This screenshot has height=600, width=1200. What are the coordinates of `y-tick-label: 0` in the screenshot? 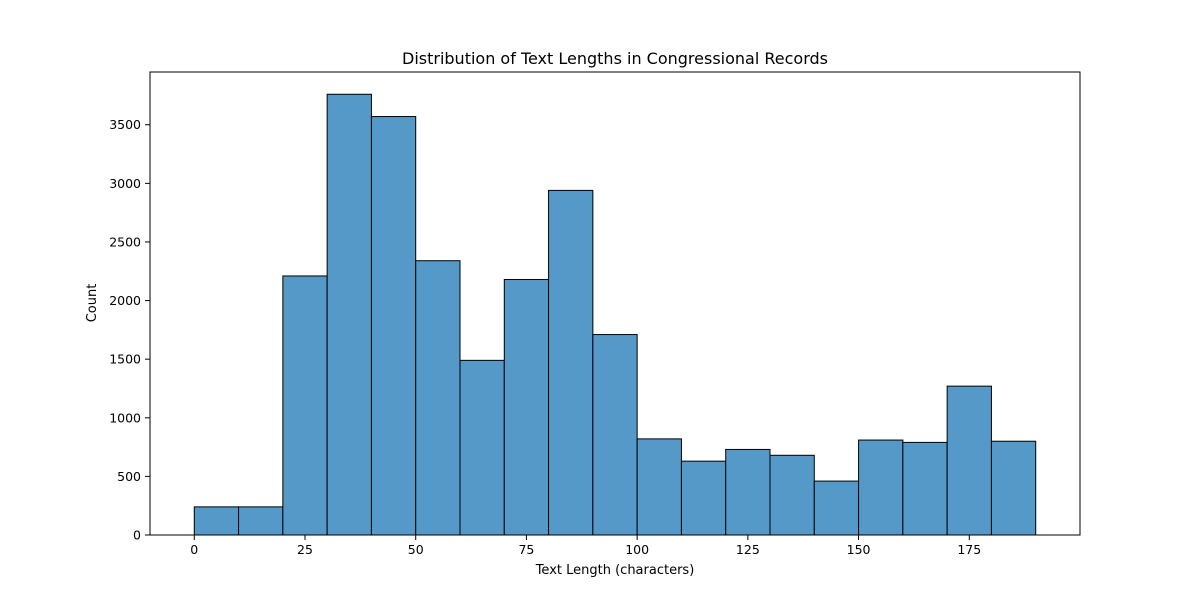 It's located at (137, 535).